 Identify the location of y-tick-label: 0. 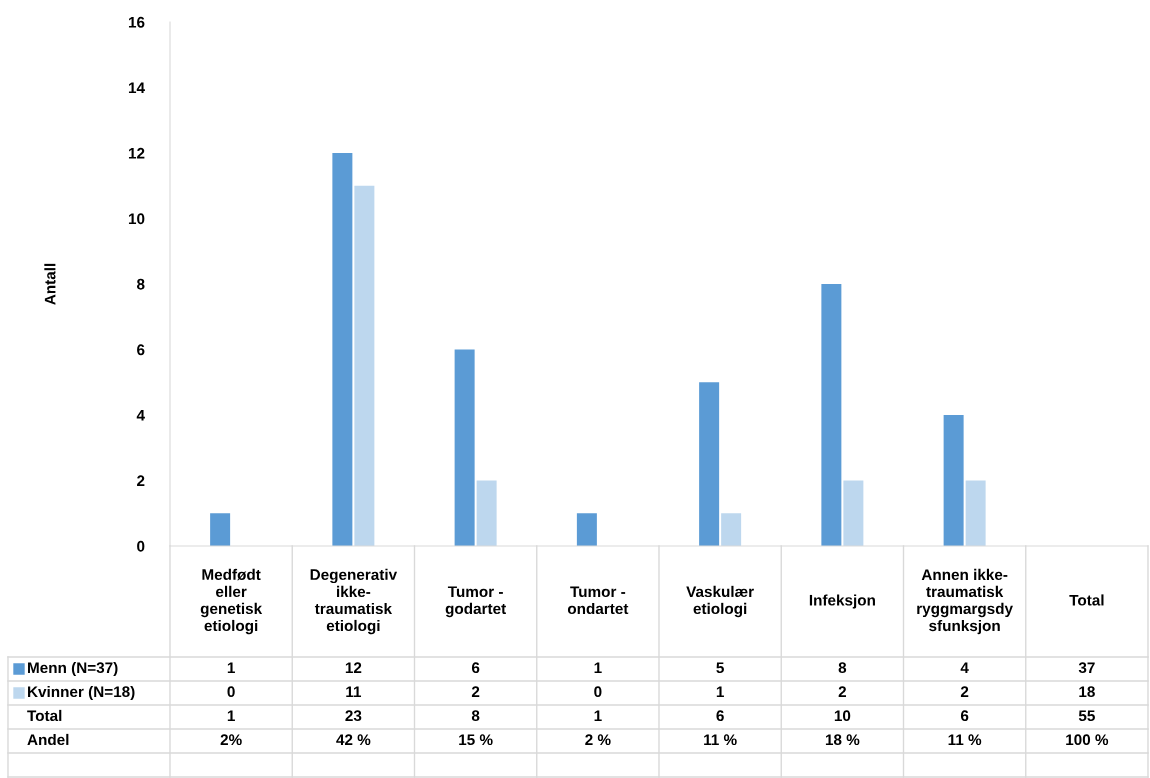
(141, 546).